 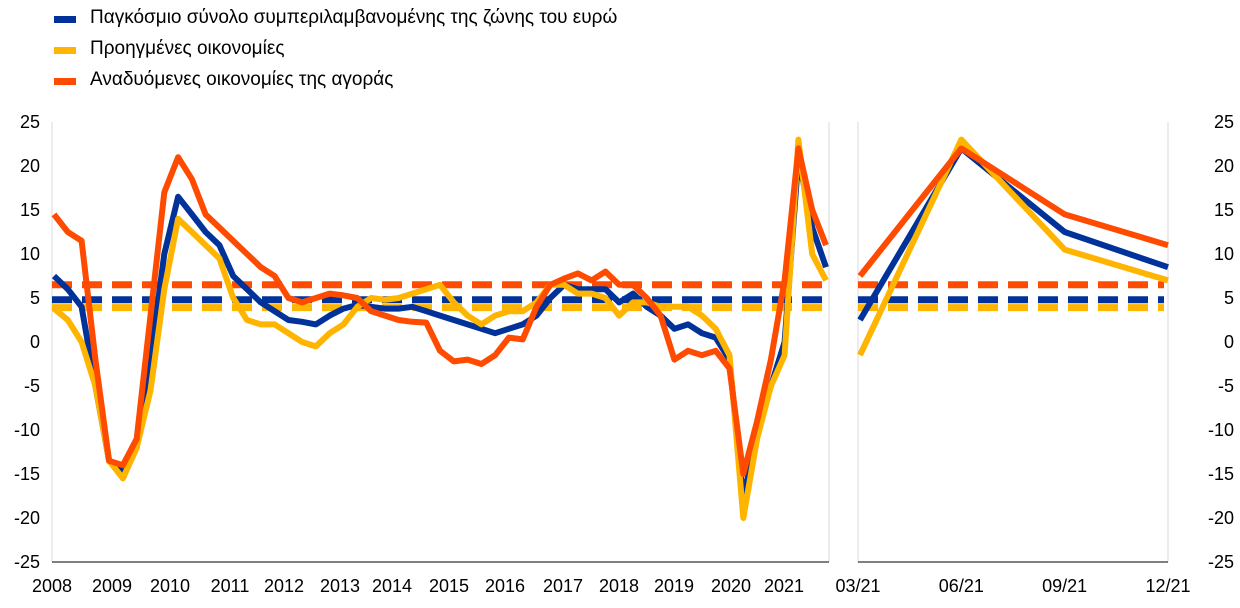 I want to click on x-tick-label-left: 2016, so click(x=505, y=586).